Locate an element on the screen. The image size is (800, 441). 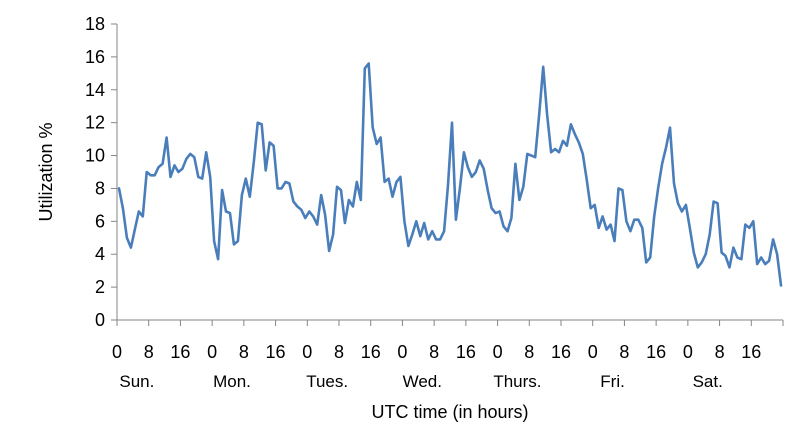
day-label: Wed. is located at coordinates (422, 381).